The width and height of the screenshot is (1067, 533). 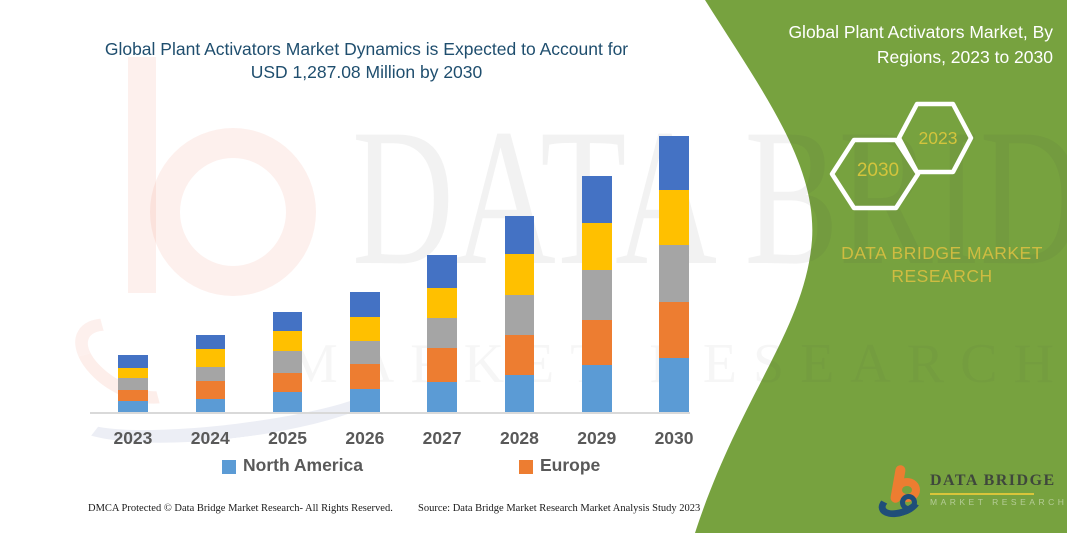 I want to click on bar-2024, so click(x=210, y=374).